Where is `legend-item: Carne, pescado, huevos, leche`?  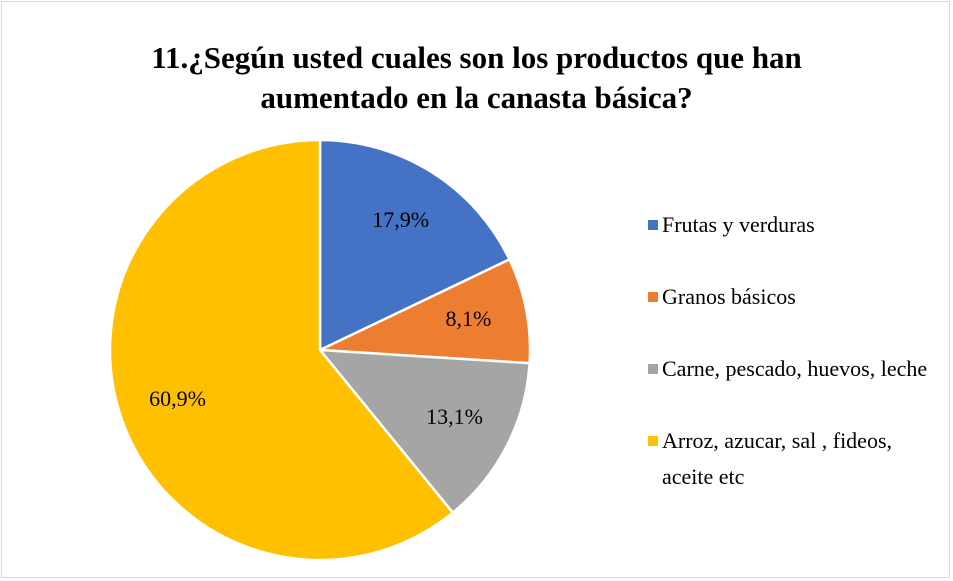
legend-item: Carne, pescado, huevos, leche is located at coordinates (798, 369).